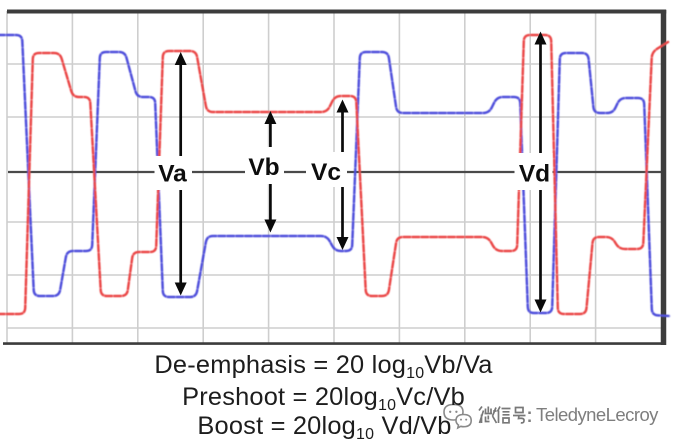  I want to click on svg-text: Va, so click(172, 174).